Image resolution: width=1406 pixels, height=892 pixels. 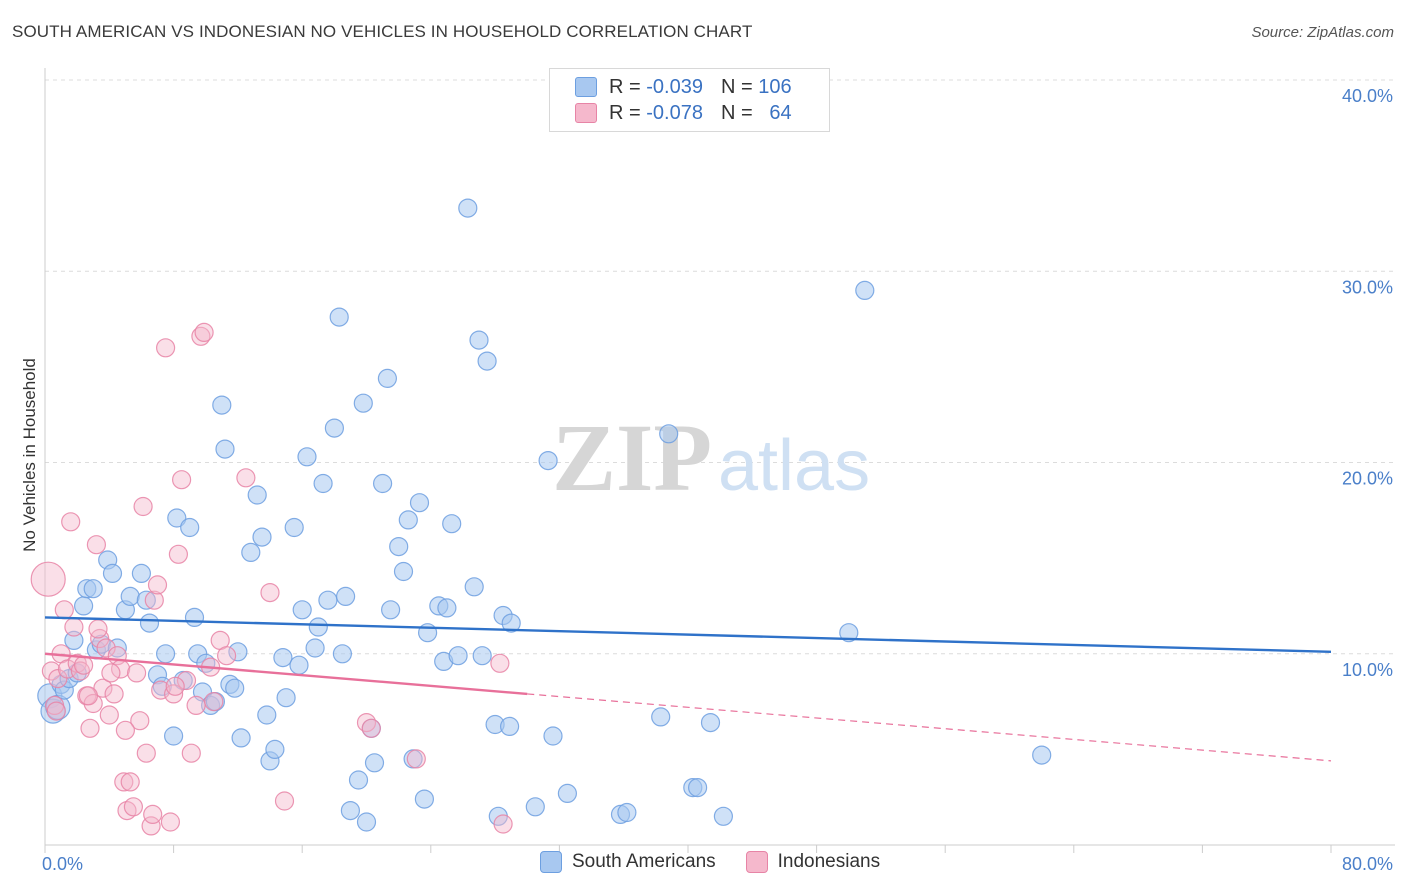 What do you see at coordinates (674, 112) in the screenshot?
I see `legend-r-value: -0.078` at bounding box center [674, 112].